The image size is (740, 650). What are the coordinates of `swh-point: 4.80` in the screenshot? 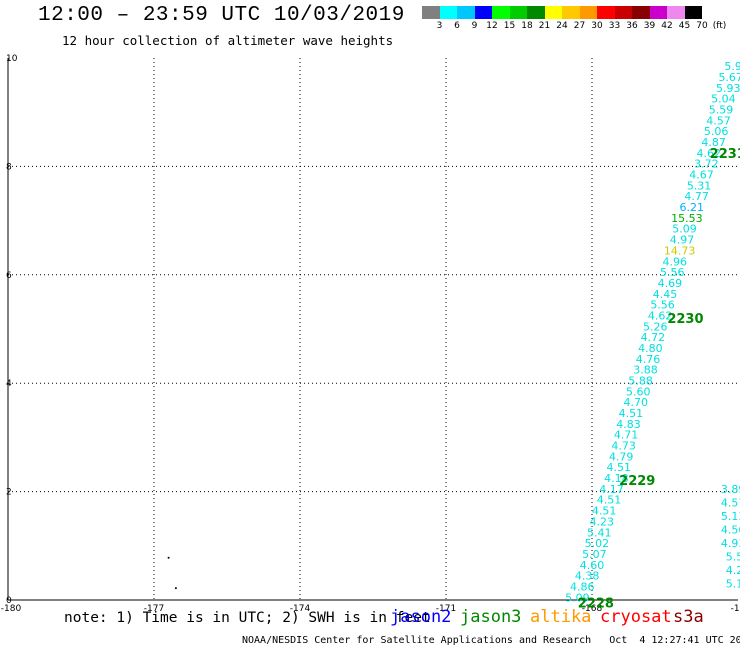 It's located at (650, 348).